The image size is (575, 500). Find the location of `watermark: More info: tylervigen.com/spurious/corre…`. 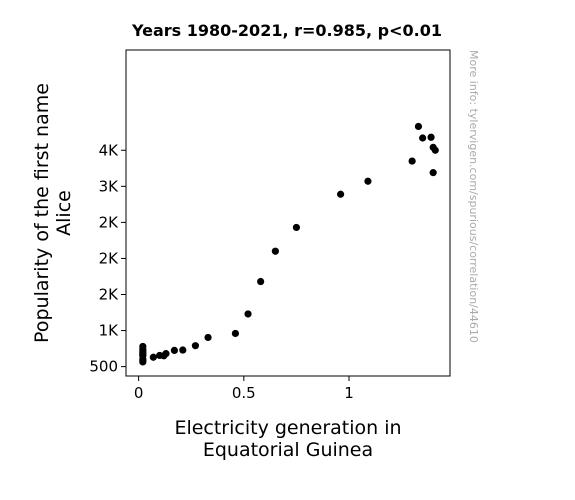

watermark: More info: tylervigen.com/spurious/corre… is located at coordinates (473, 196).